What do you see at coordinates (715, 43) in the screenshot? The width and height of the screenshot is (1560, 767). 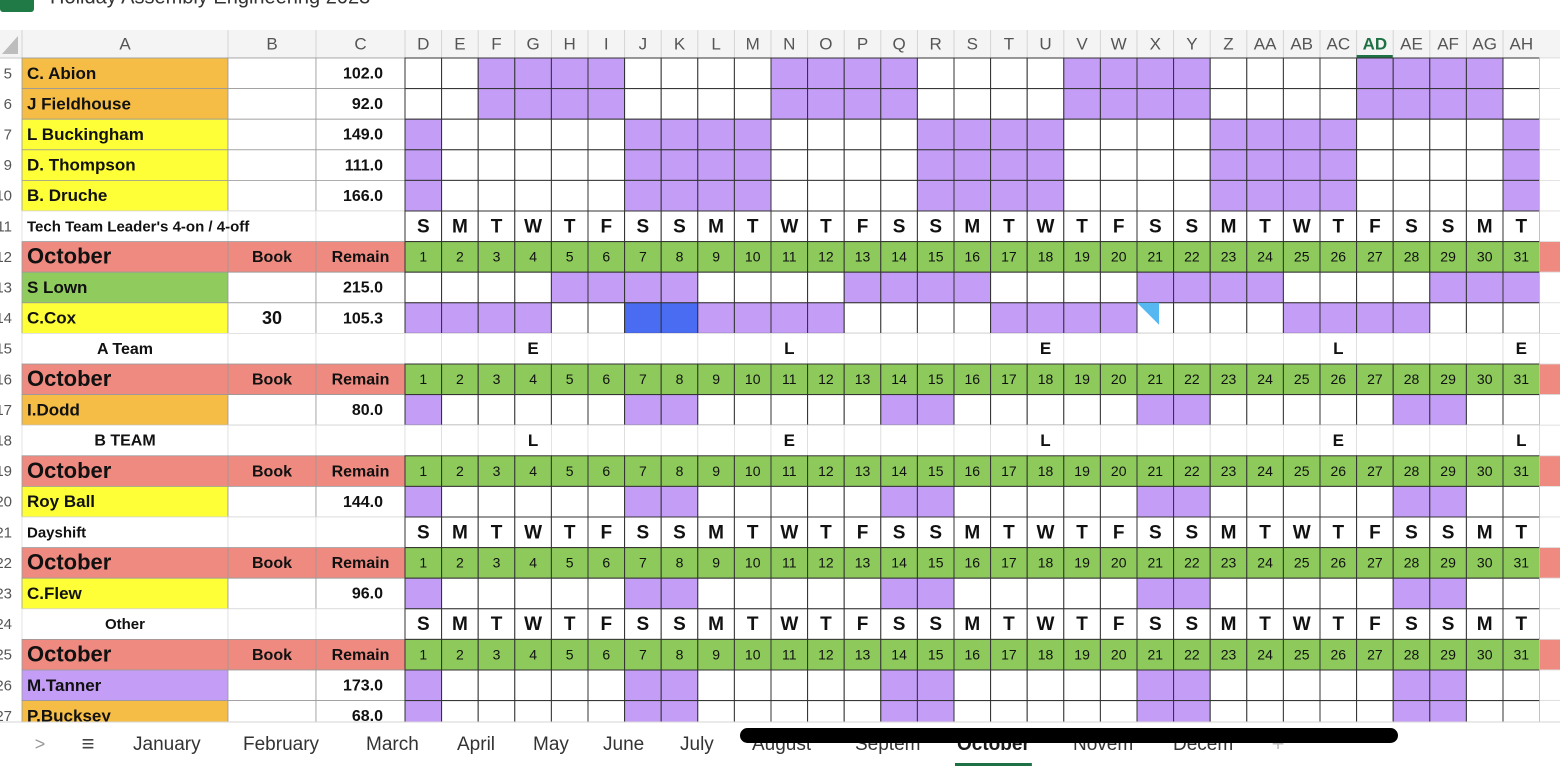 I see `column-header: L` at bounding box center [715, 43].